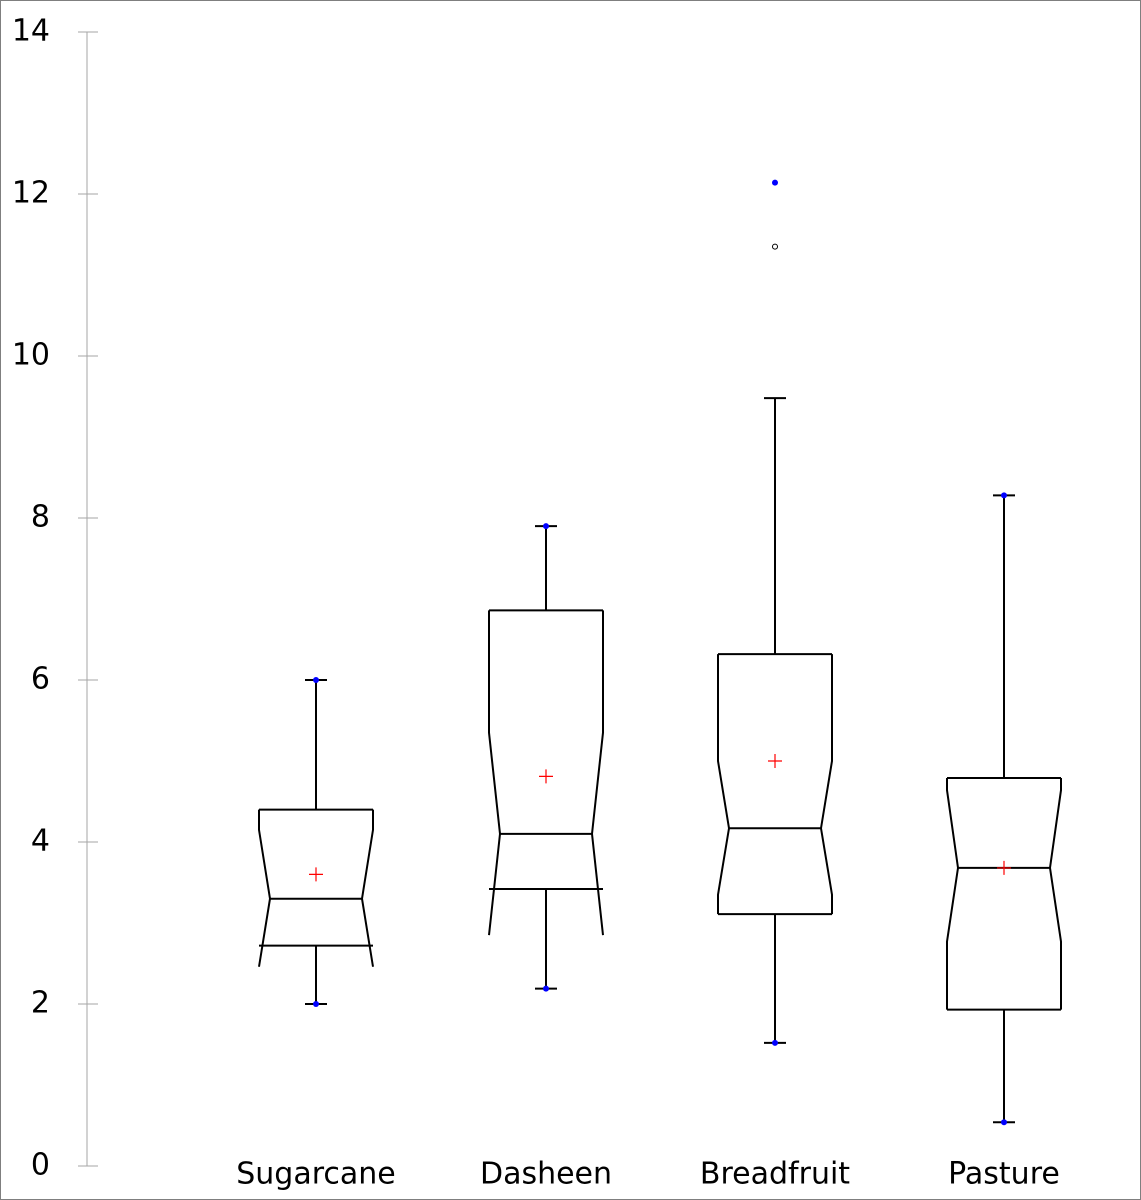 The height and width of the screenshot is (1200, 1141). Describe the element at coordinates (316, 1174) in the screenshot. I see `x-tick-label: Sugarcane` at that location.